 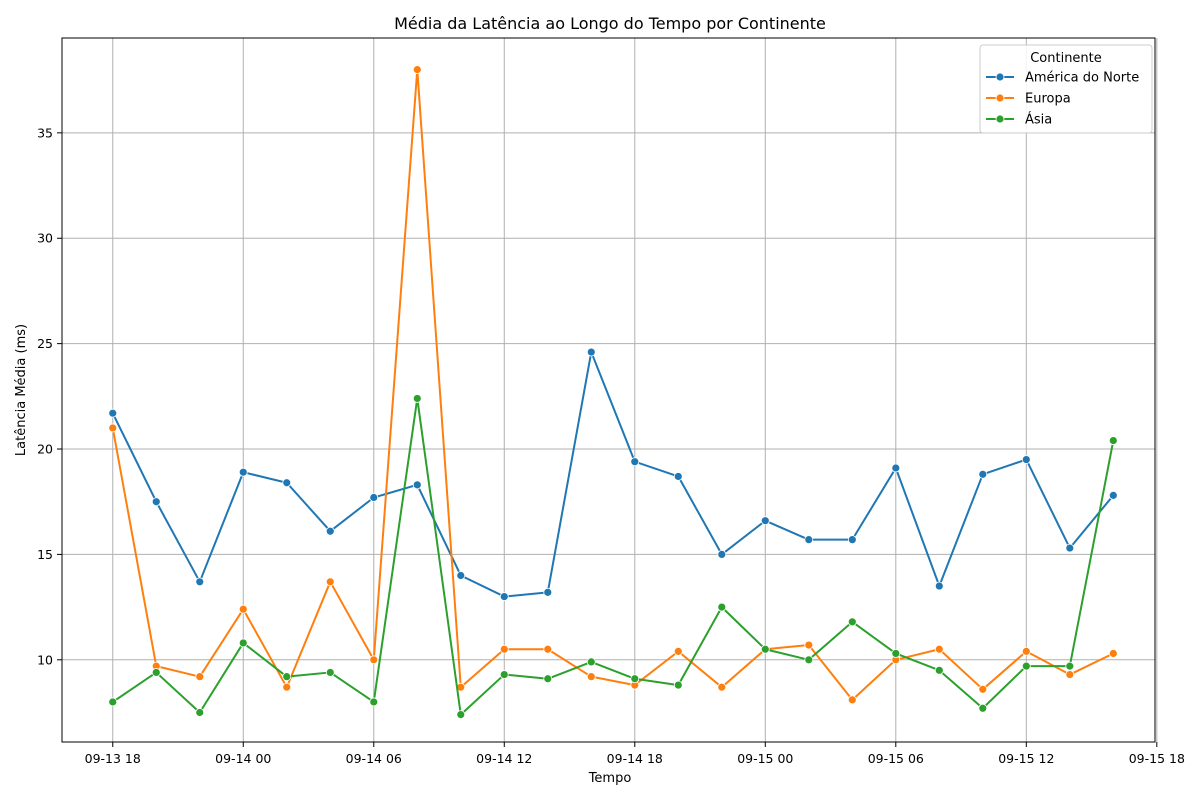 What do you see at coordinates (635, 758) in the screenshot?
I see `x-tick-label: 09-14 18` at bounding box center [635, 758].